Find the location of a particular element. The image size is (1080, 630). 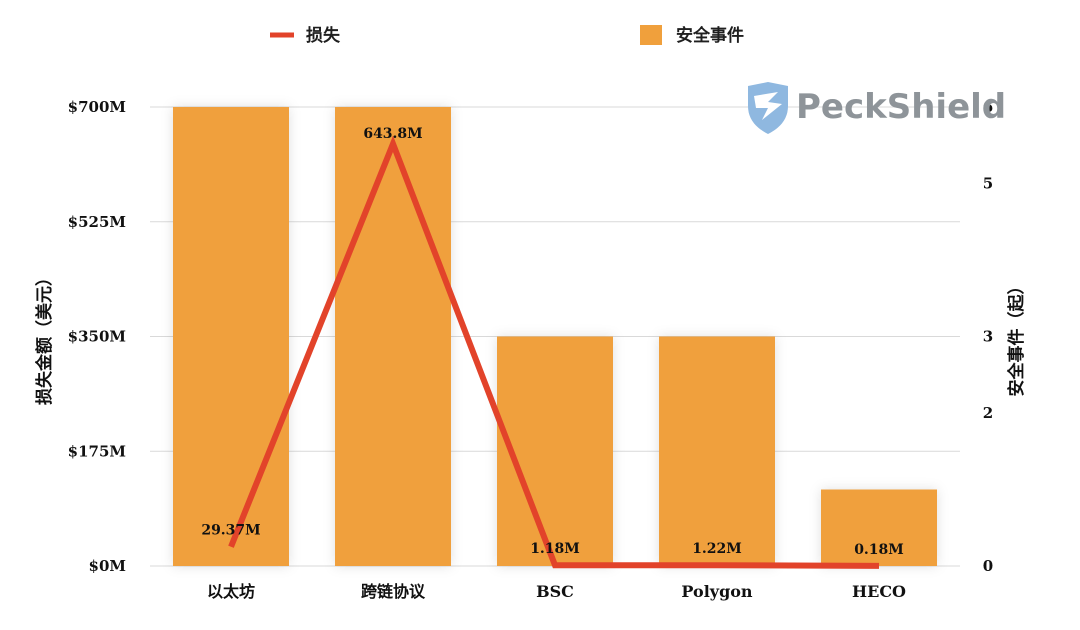

left-tick-label: $0M is located at coordinates (107, 566).